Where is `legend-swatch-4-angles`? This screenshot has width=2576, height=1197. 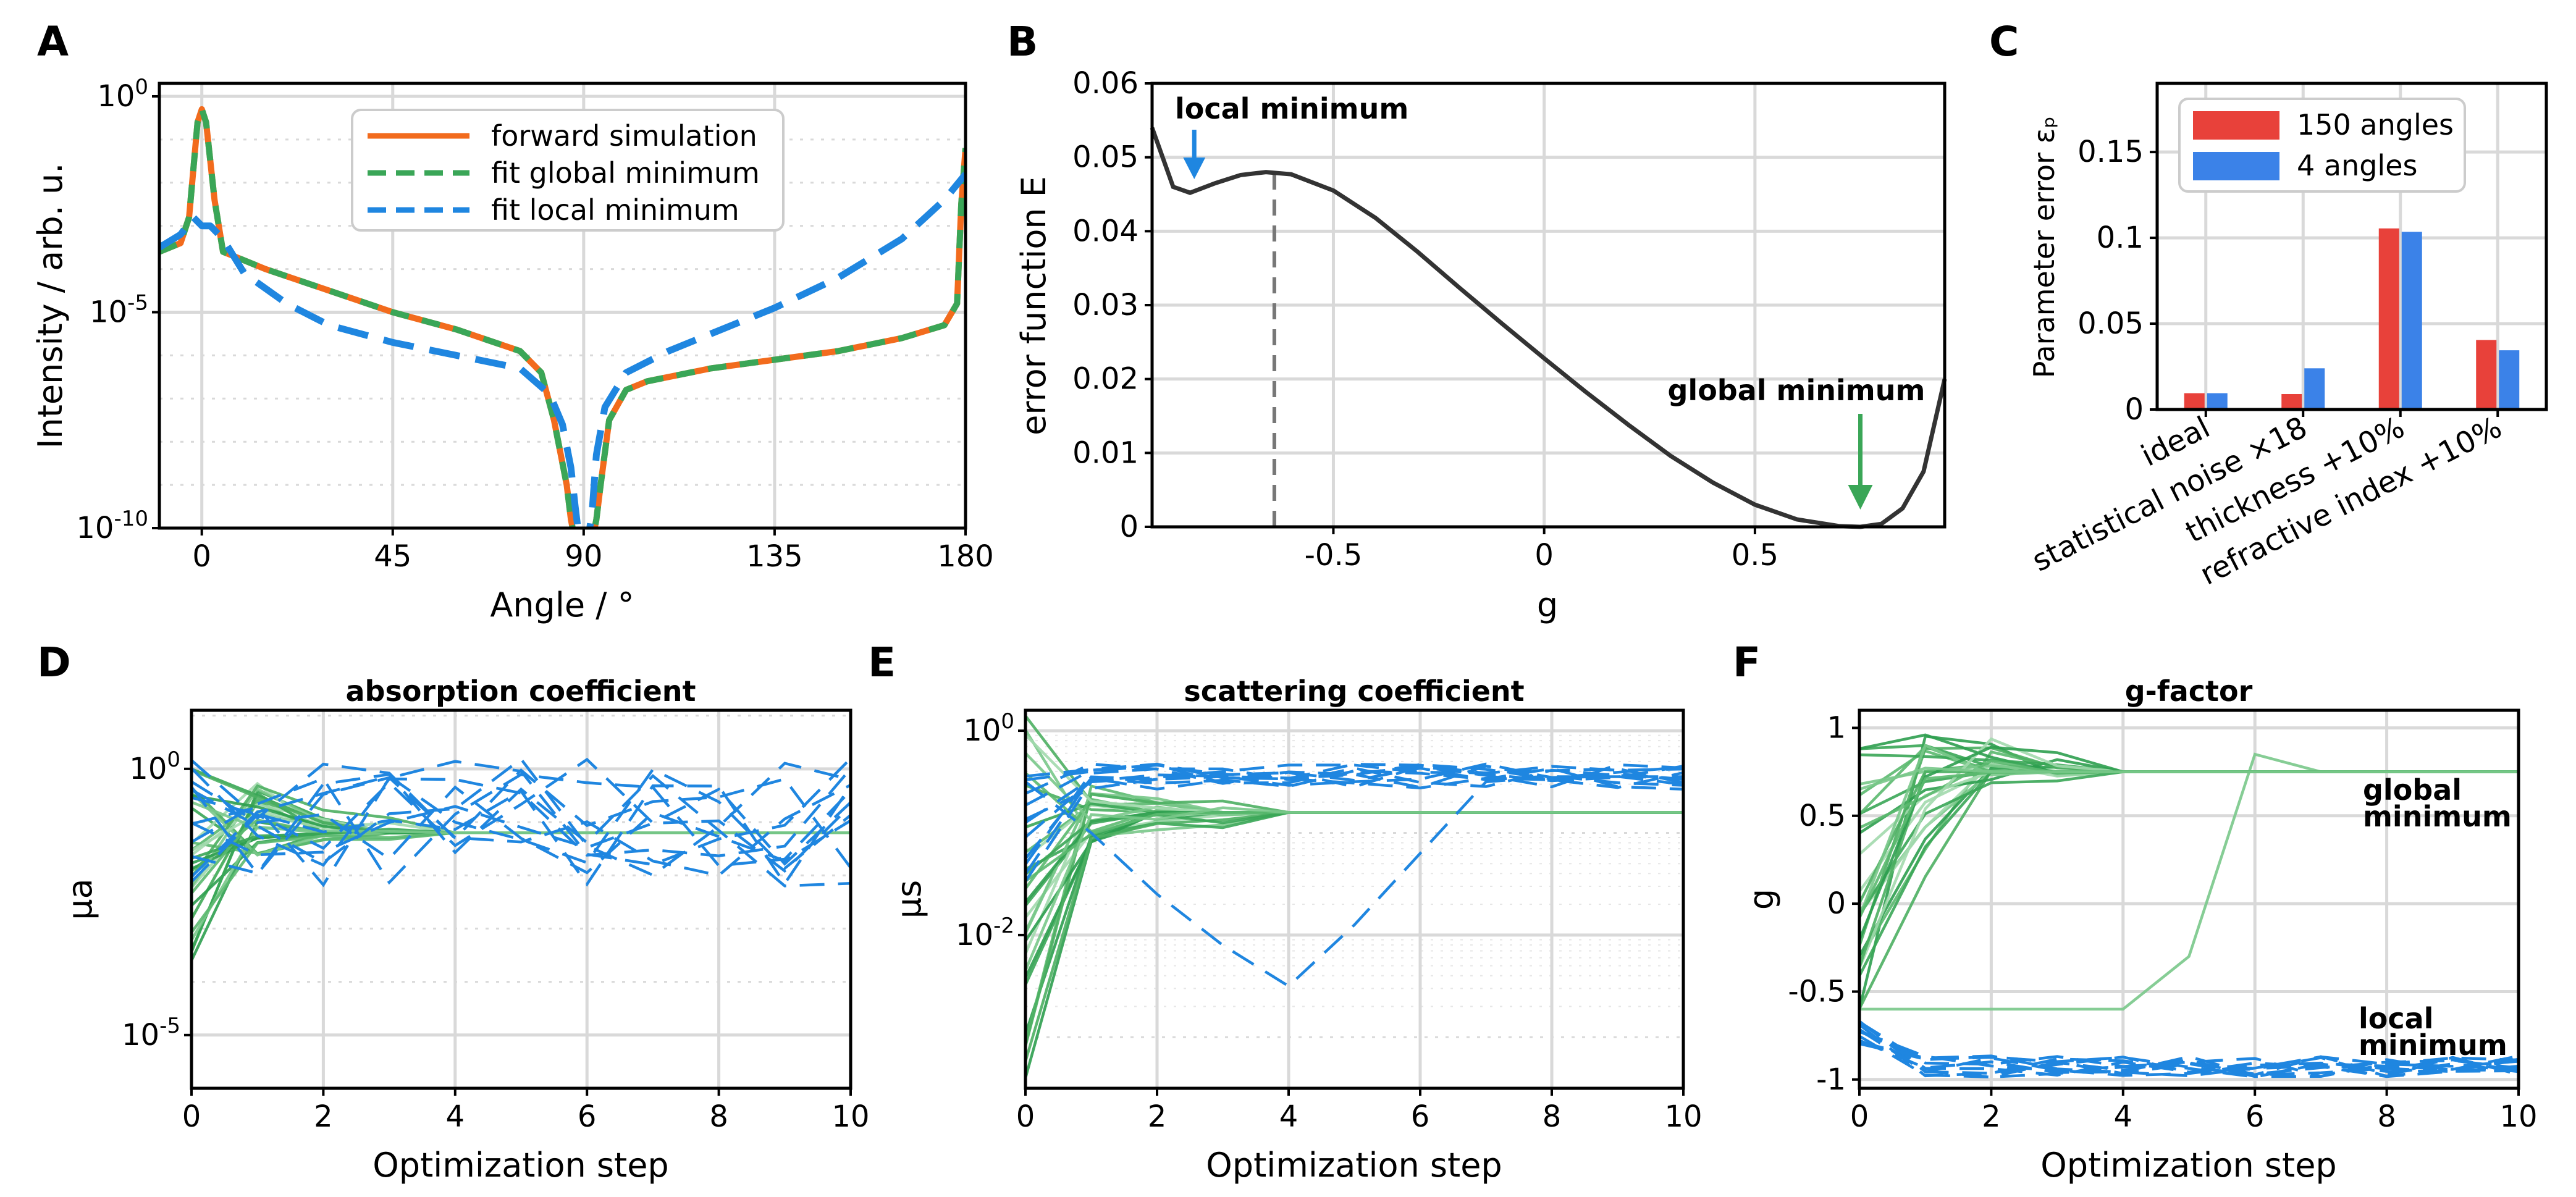 legend-swatch-4-angles is located at coordinates (2236, 166).